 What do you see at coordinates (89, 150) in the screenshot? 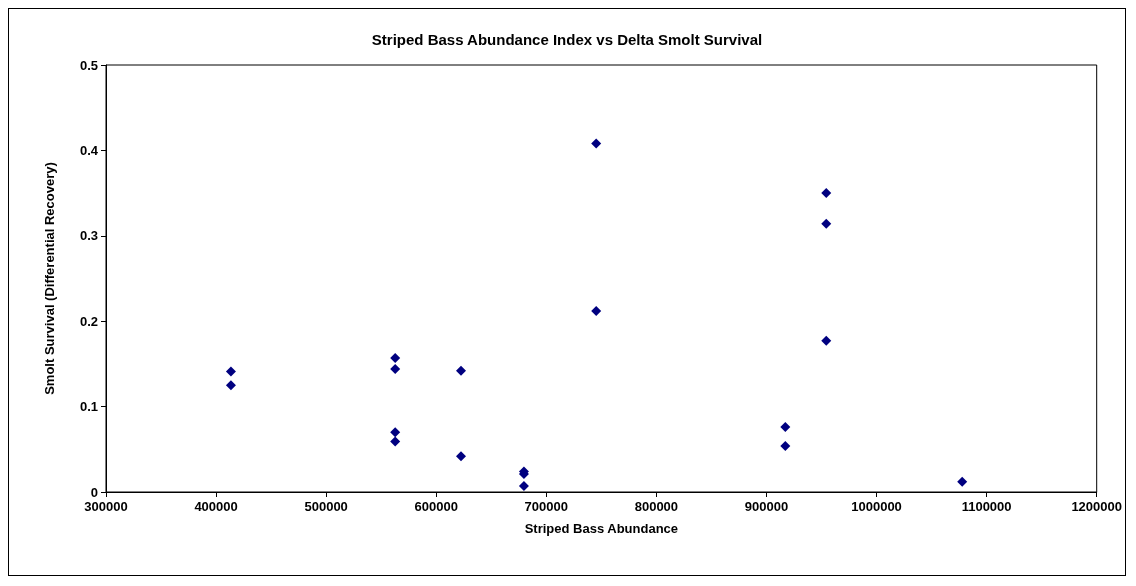
I see `y-tick-label: 0.4` at bounding box center [89, 150].